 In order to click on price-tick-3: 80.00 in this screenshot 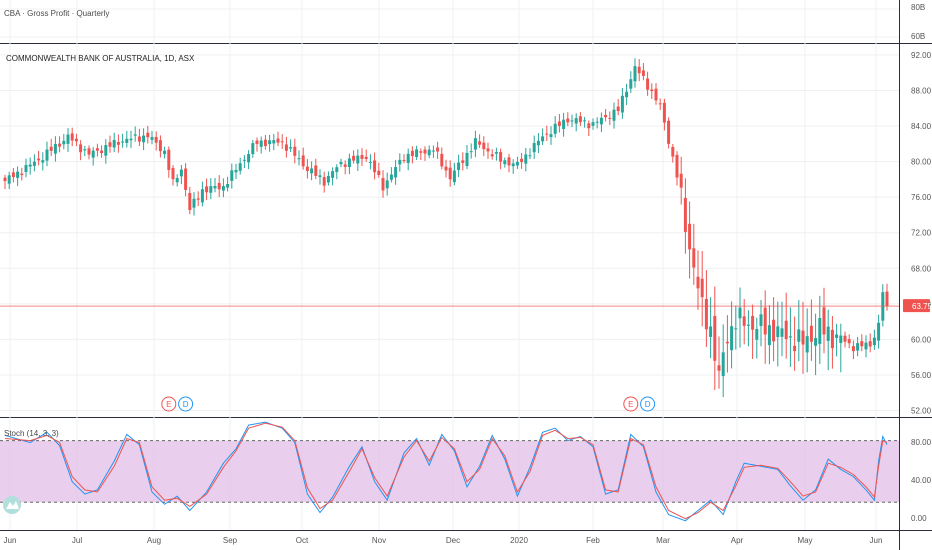, I will do `click(921, 162)`.